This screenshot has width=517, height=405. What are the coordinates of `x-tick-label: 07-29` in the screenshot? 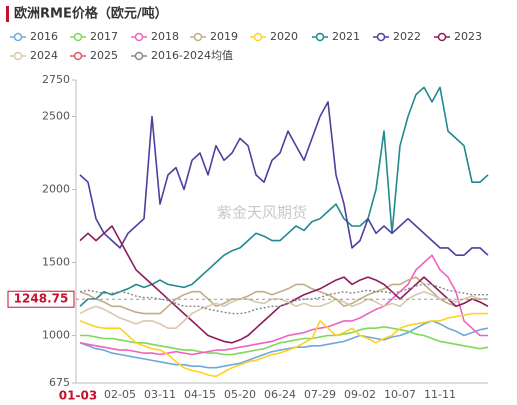 It's located at (320, 394).